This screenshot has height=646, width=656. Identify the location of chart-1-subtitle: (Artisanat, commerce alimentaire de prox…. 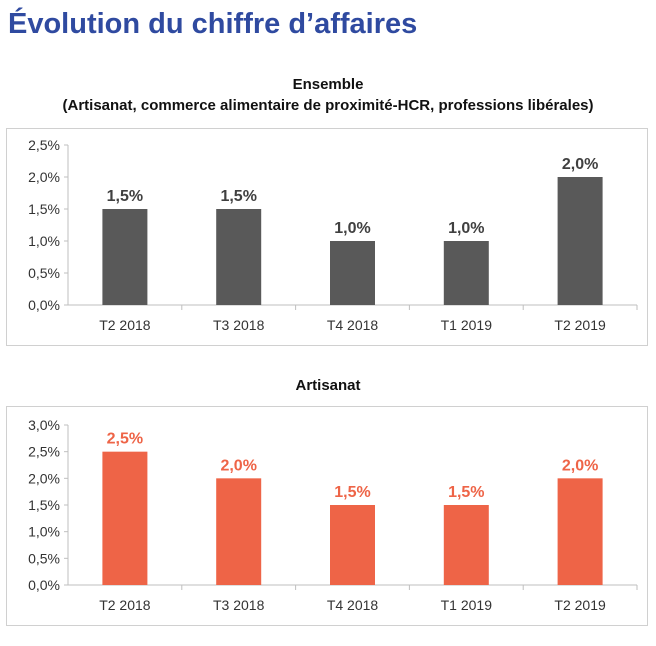
(328, 105).